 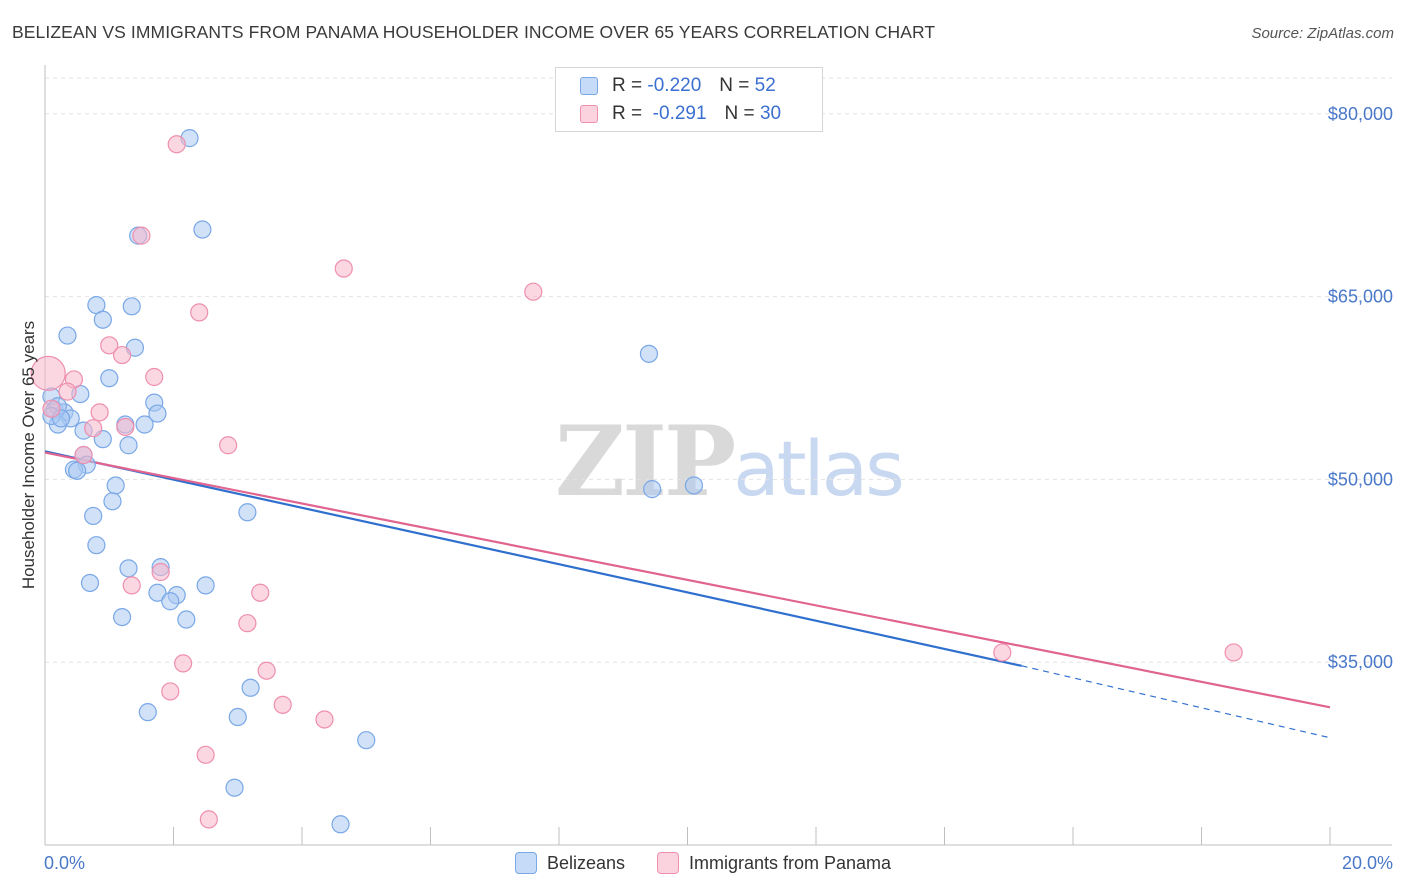 I want to click on legend-row-panama: R = -0.291 N = 30, so click(x=680, y=114).